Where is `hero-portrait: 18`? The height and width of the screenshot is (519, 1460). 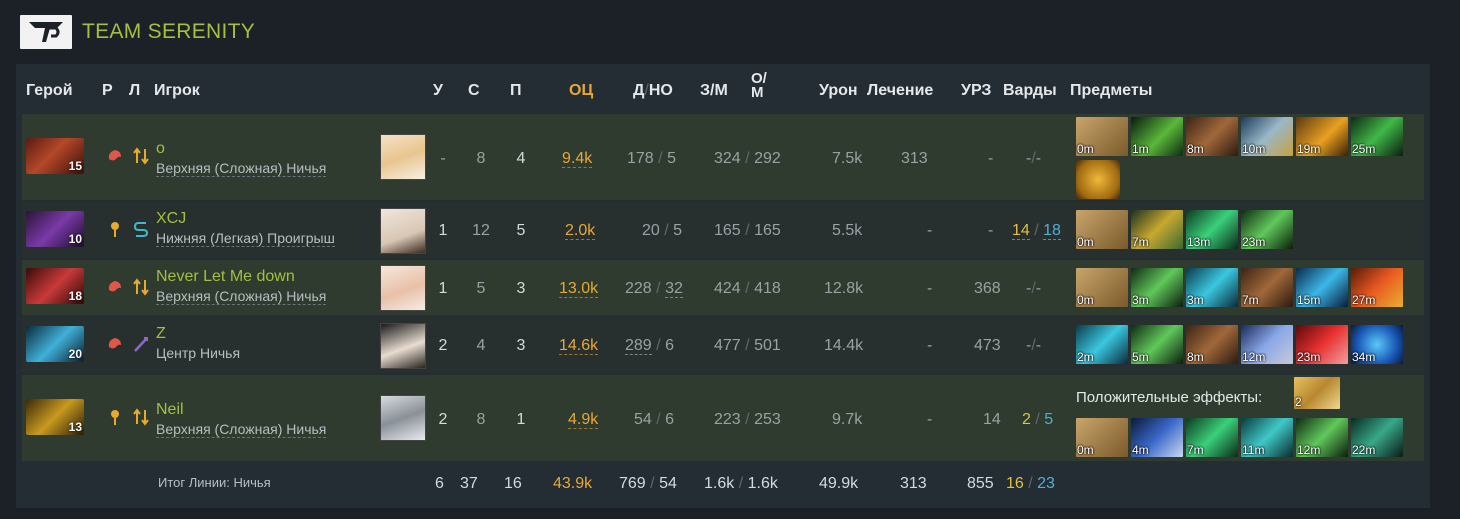 hero-portrait: 18 is located at coordinates (55, 286).